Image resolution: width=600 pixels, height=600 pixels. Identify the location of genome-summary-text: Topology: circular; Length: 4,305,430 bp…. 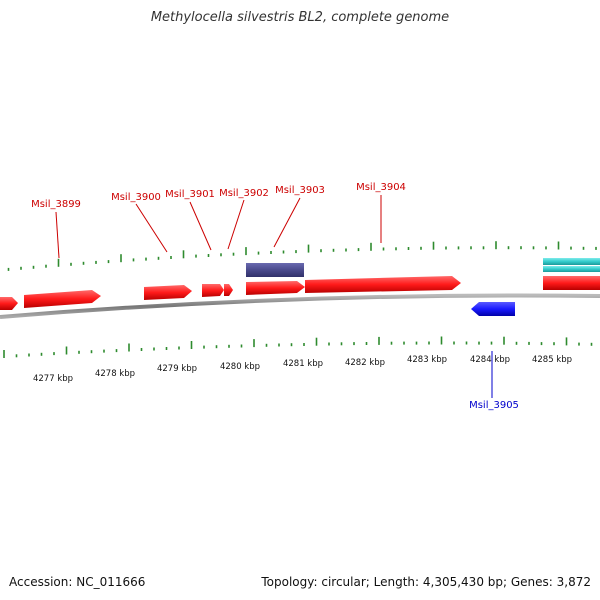
(426, 582).